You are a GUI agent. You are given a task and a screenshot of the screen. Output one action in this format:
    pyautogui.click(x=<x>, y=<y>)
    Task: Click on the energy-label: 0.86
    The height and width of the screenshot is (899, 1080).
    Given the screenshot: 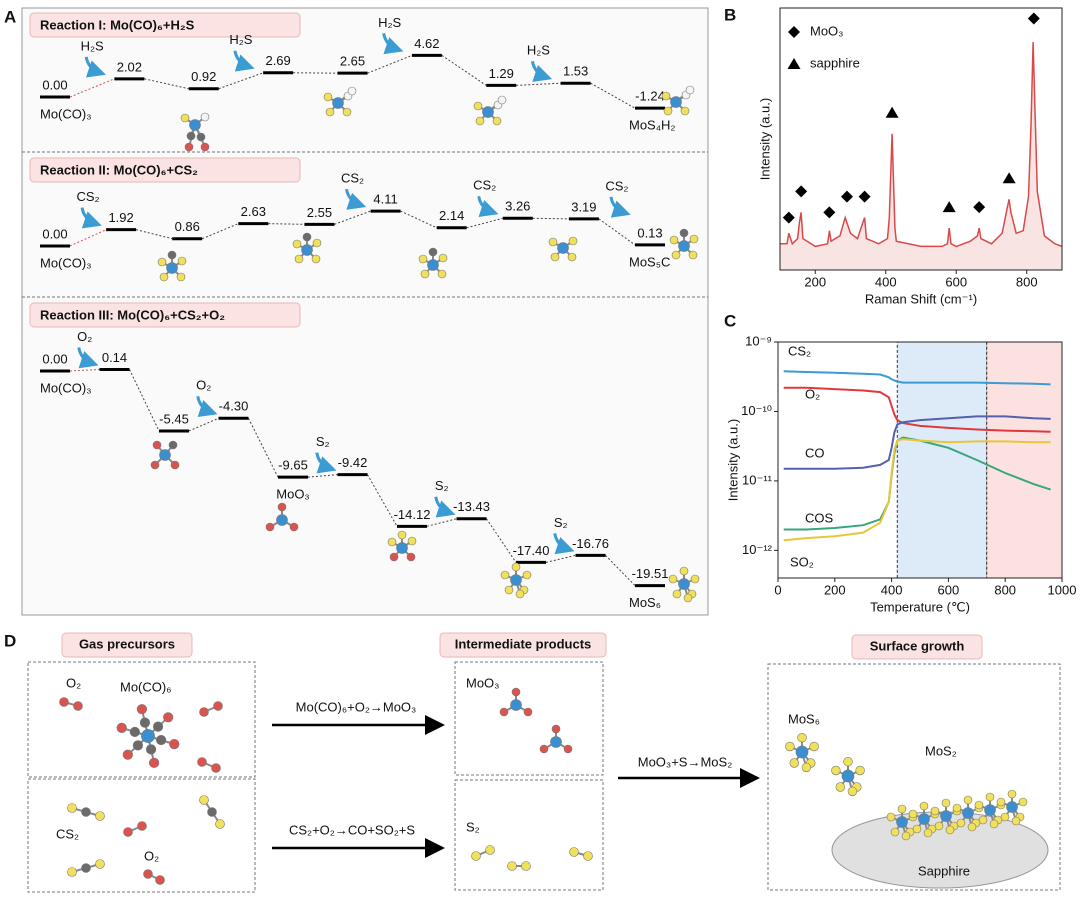 What is the action you would take?
    pyautogui.click(x=187, y=226)
    